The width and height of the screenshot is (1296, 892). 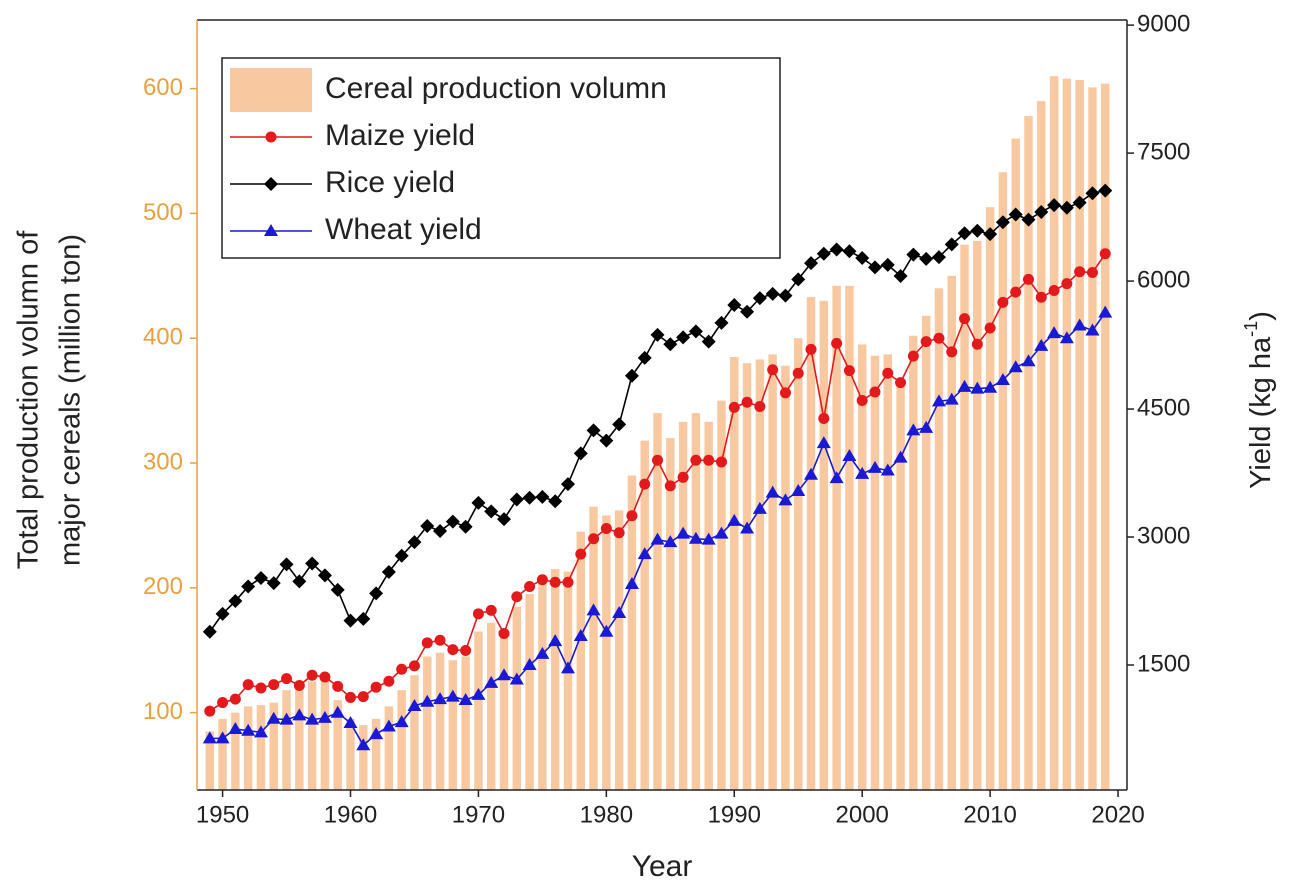 What do you see at coordinates (734, 814) in the screenshot?
I see `x-tick-label: 1990` at bounding box center [734, 814].